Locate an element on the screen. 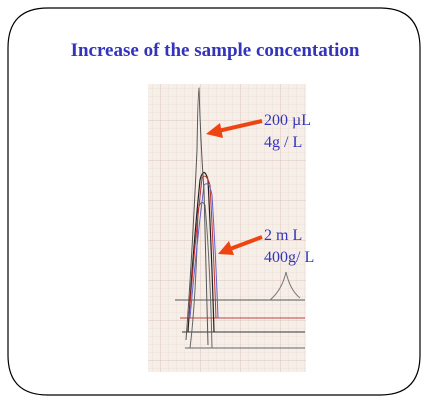 The height and width of the screenshot is (408, 429). annotation: 4g / L is located at coordinates (283, 142).